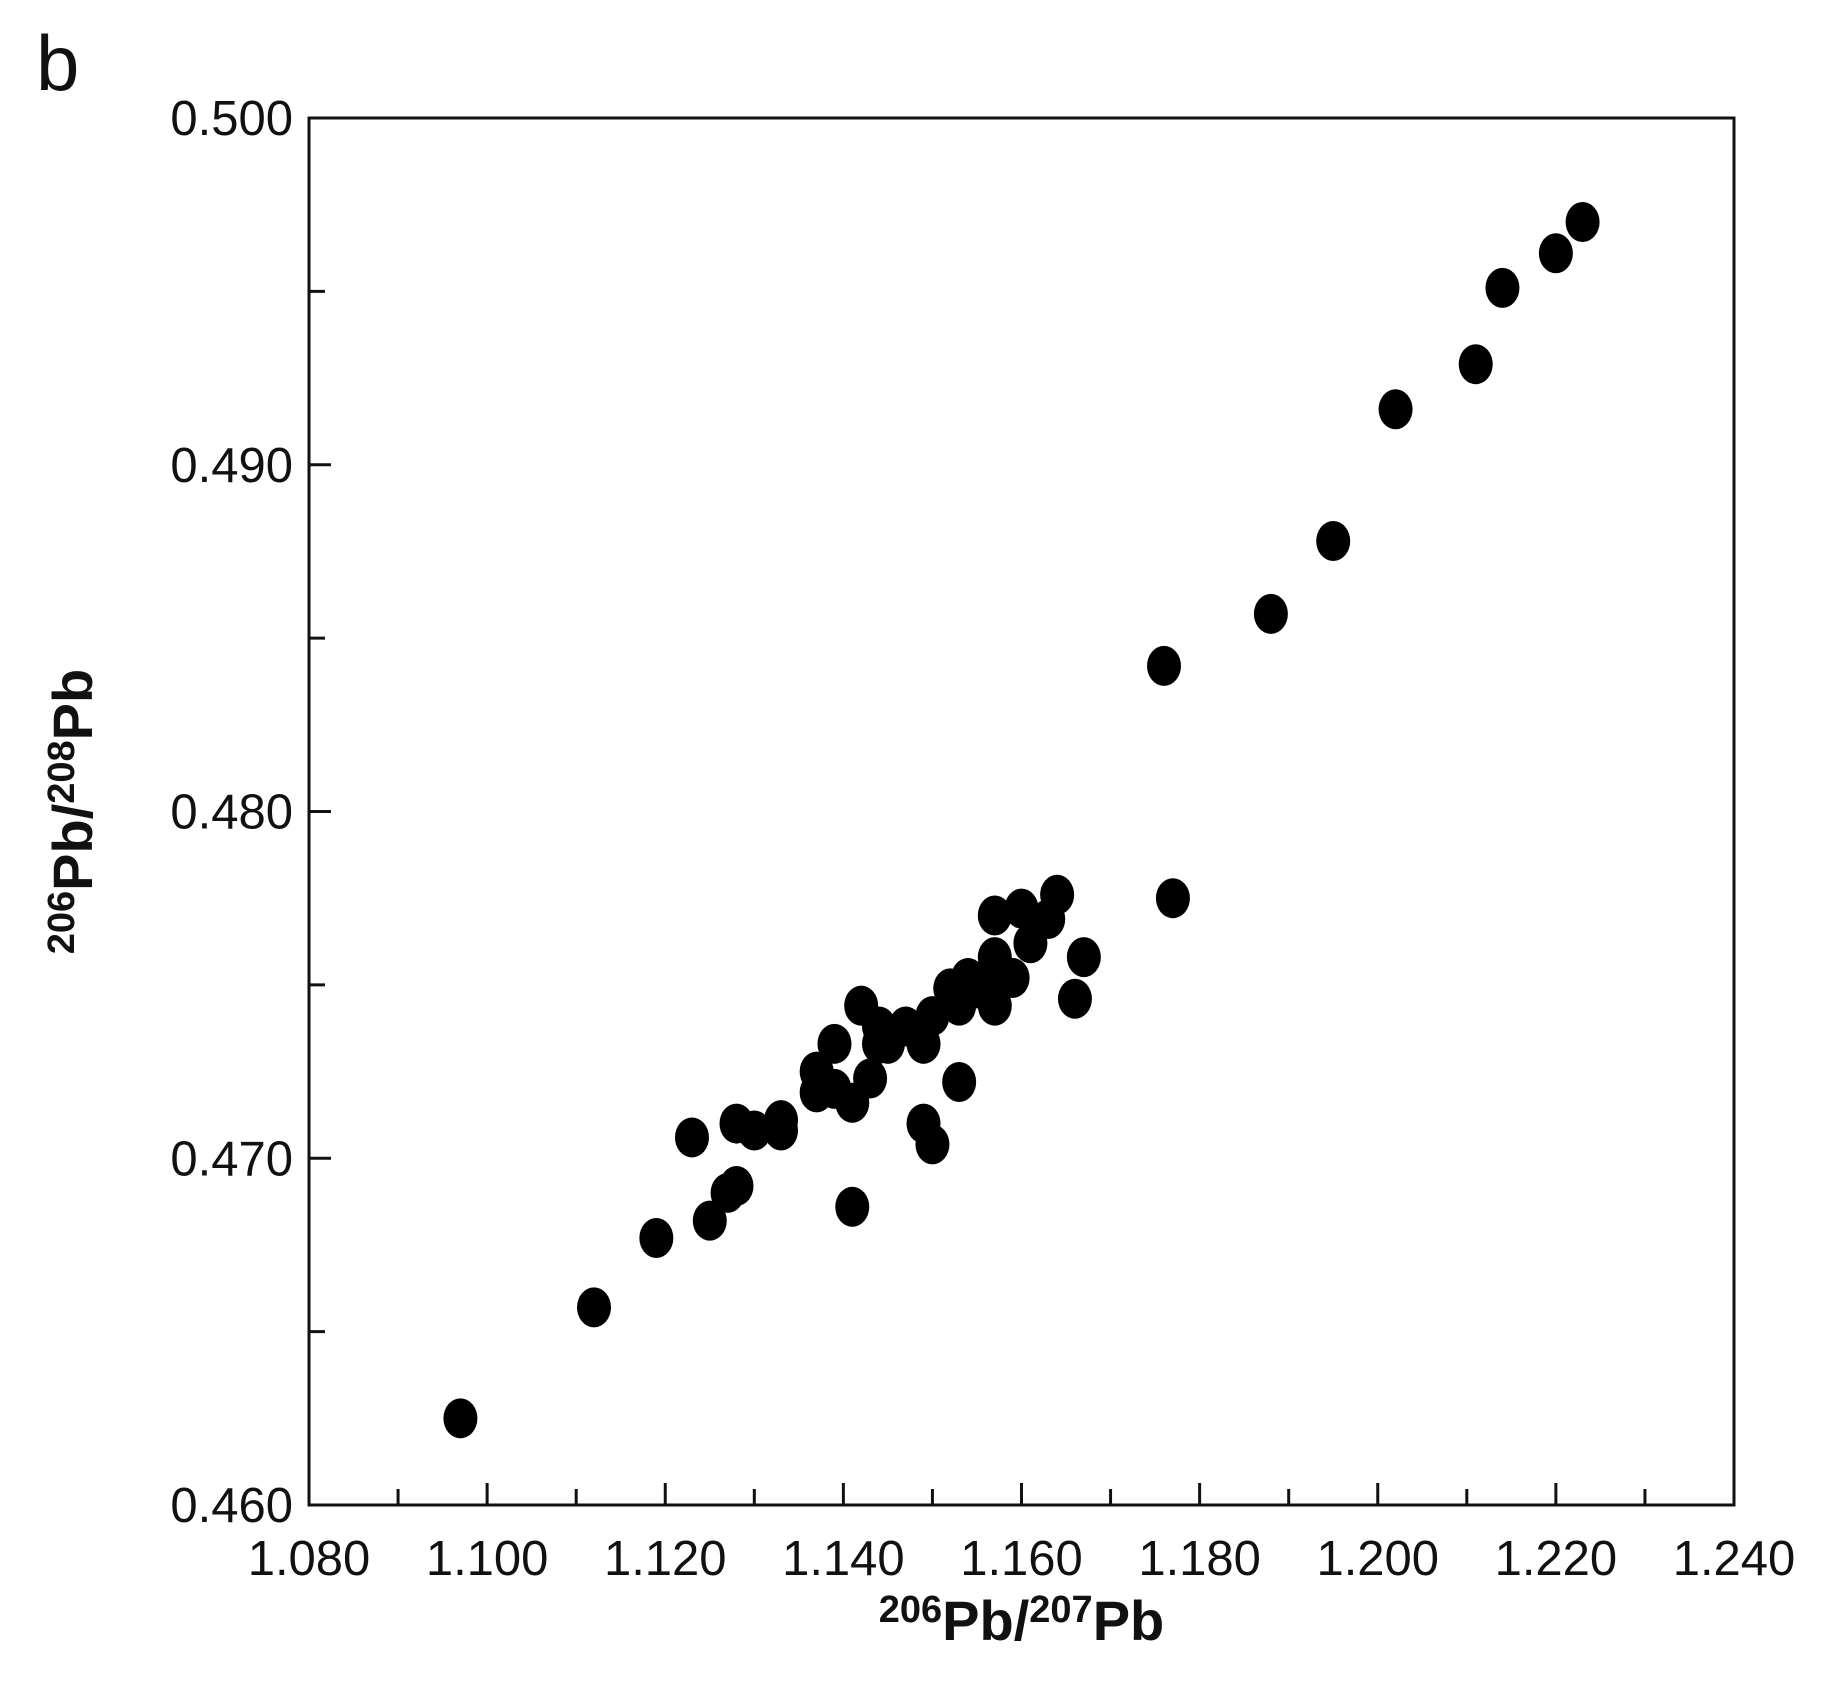 This screenshot has width=1826, height=1707. What do you see at coordinates (57, 63) in the screenshot?
I see `panel-label: b` at bounding box center [57, 63].